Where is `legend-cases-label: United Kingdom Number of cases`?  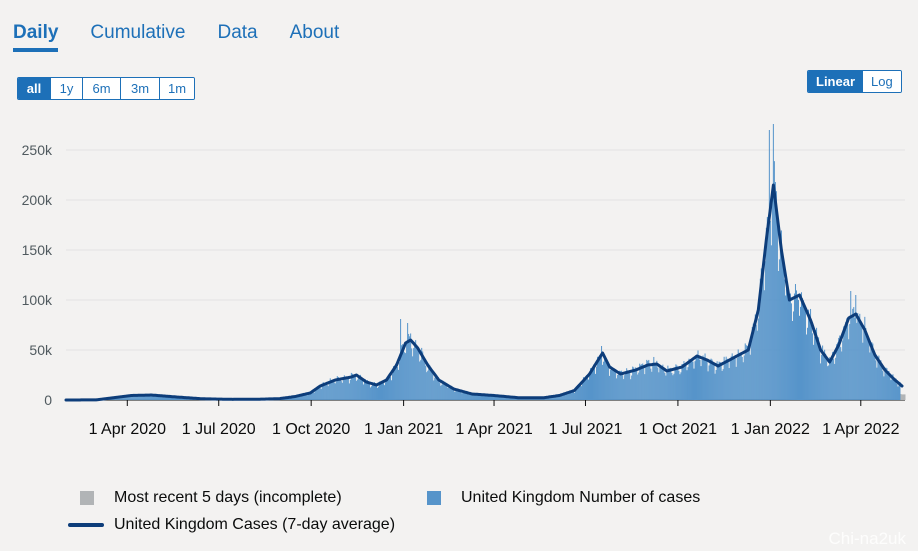 legend-cases-label: United Kingdom Number of cases is located at coordinates (581, 497).